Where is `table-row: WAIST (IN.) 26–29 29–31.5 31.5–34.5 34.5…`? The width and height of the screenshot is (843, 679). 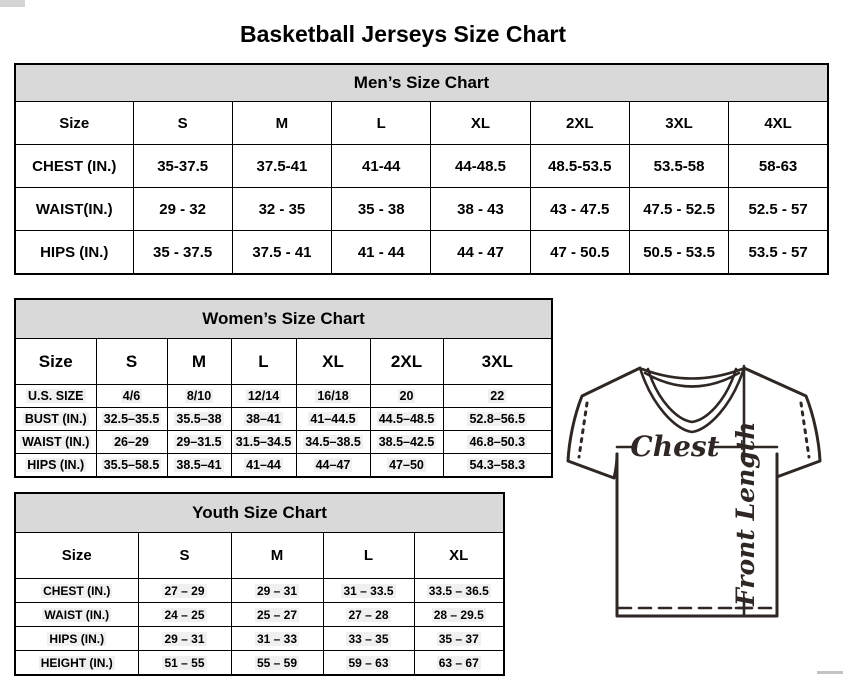
table-row: WAIST (IN.) 26–29 29–31.5 31.5–34.5 34.5… is located at coordinates (283, 442).